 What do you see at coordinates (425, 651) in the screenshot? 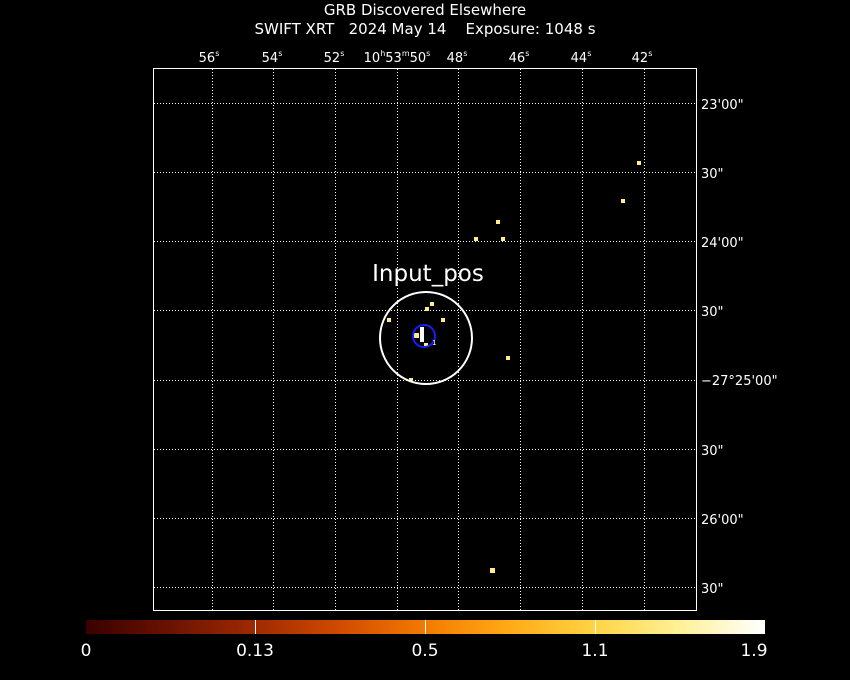
I see `colorbar-label: 0.5` at bounding box center [425, 651].